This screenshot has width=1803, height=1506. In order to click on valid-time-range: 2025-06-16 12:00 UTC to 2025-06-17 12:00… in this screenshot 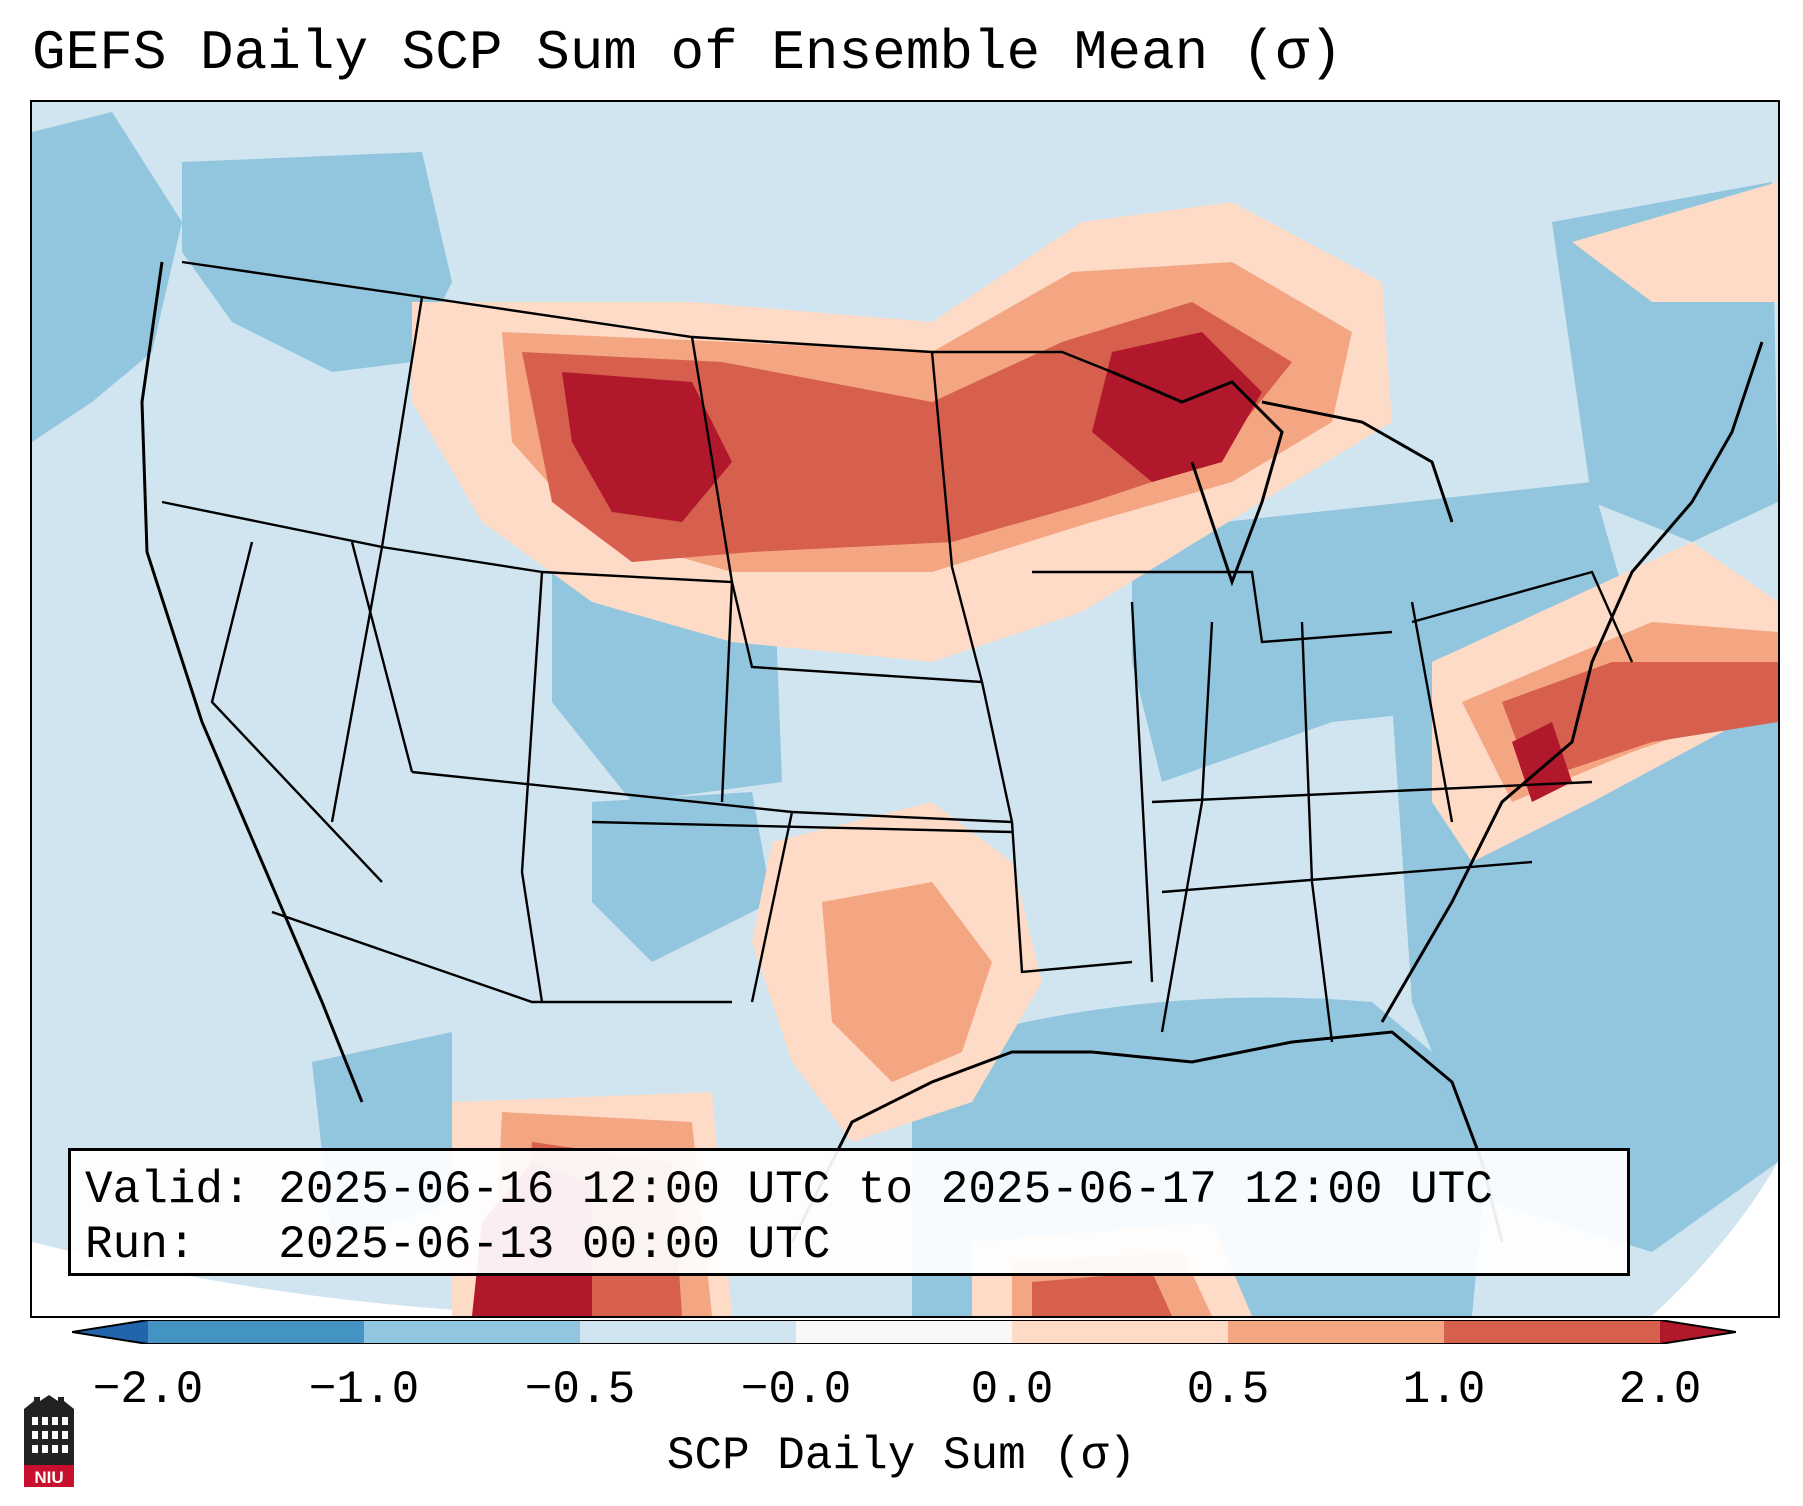, I will do `click(885, 1190)`.